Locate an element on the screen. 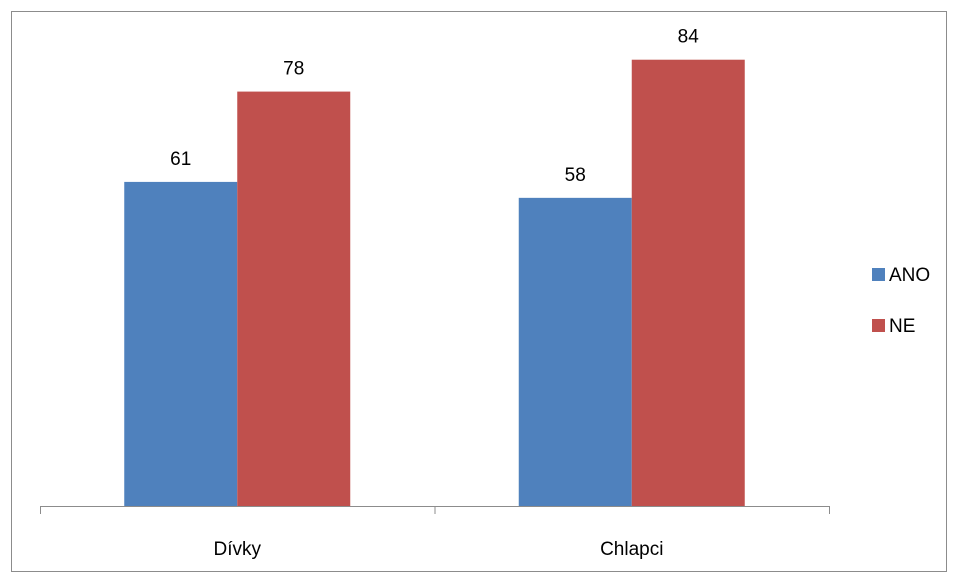 Image resolution: width=958 pixels, height=583 pixels. data-label-ne-2: 84 is located at coordinates (689, 37).